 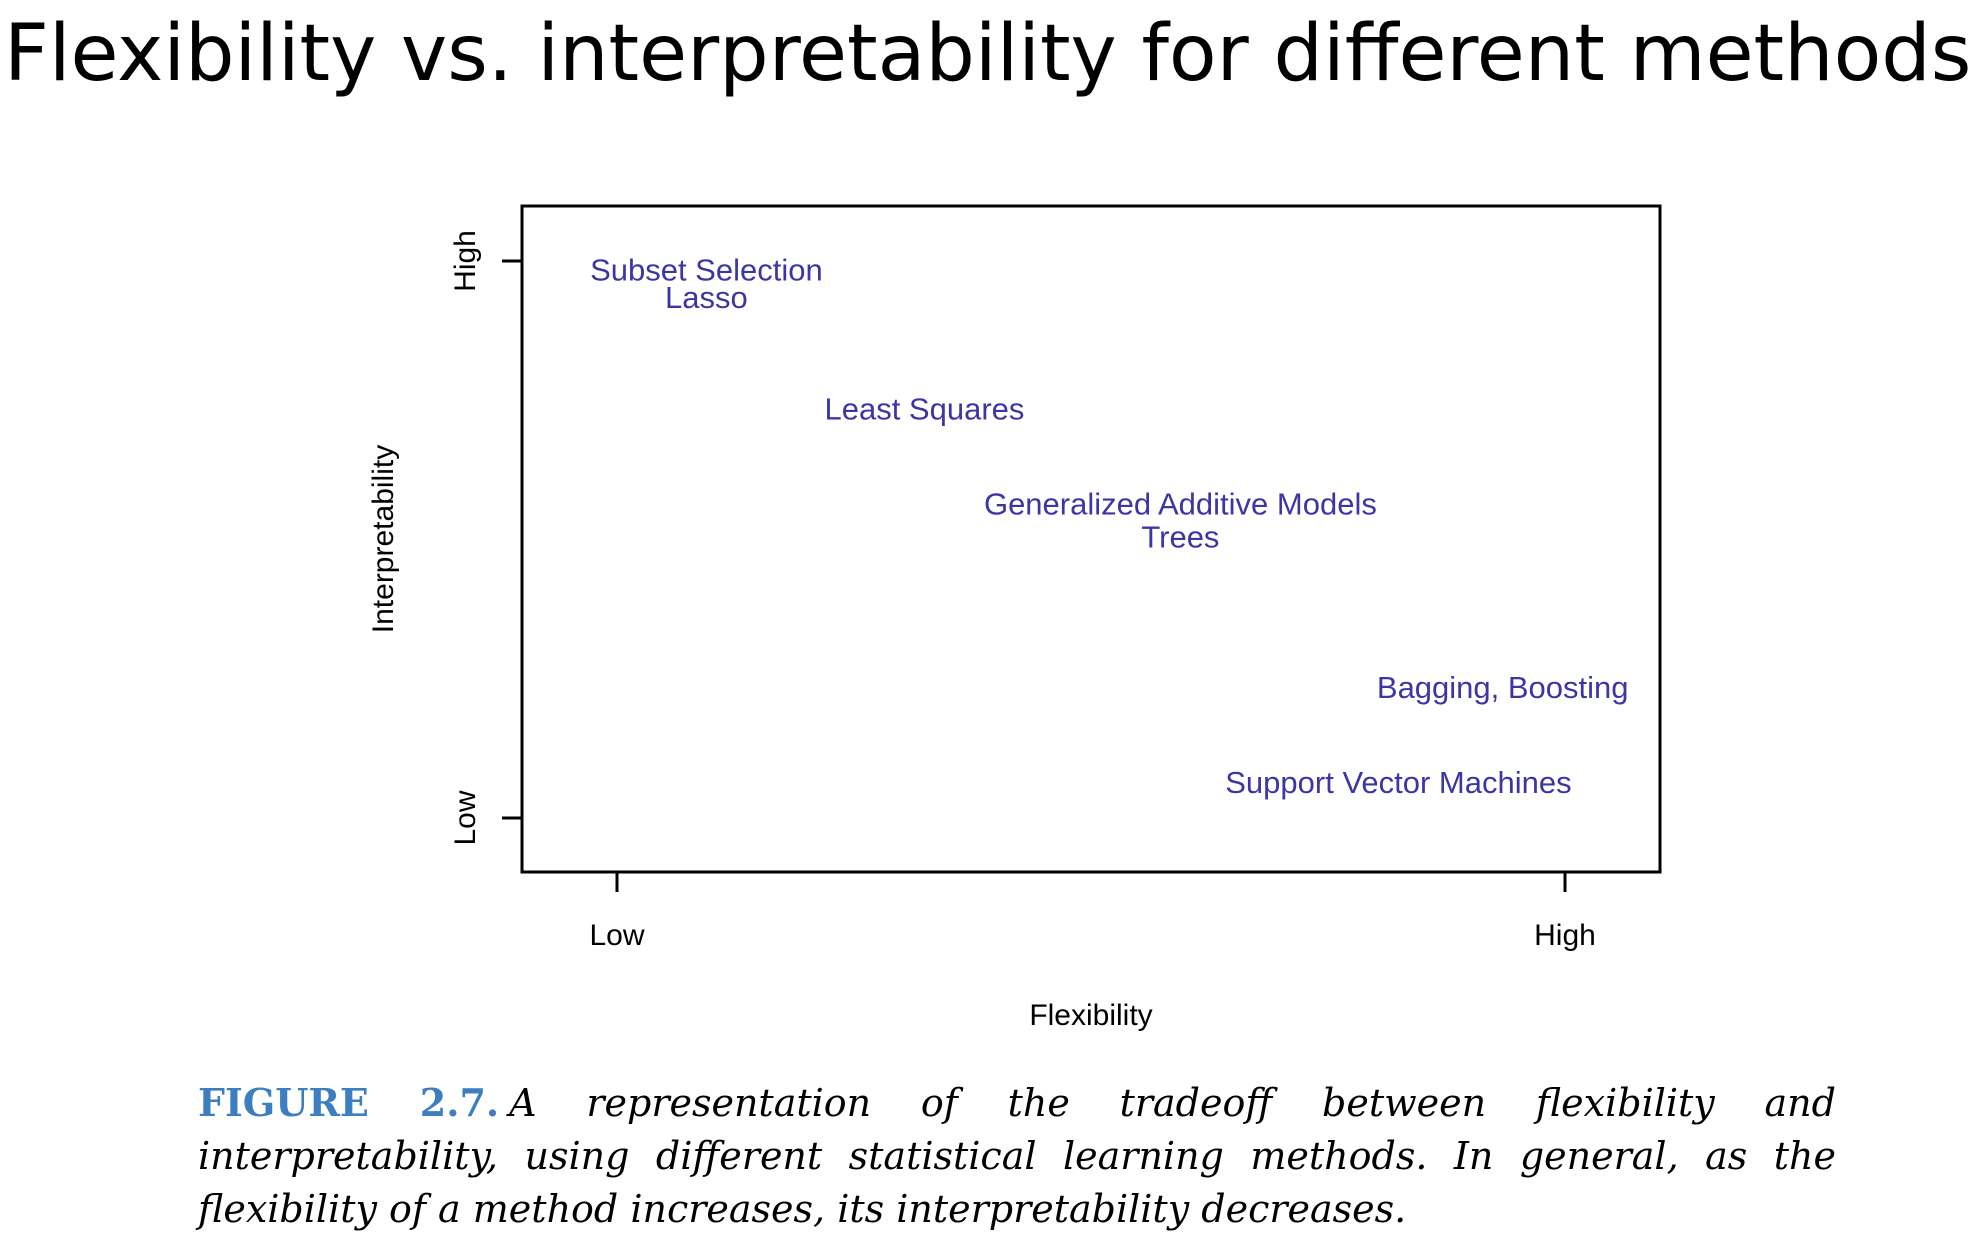 I want to click on y-axis-label: Interpretability, so click(x=383, y=539).